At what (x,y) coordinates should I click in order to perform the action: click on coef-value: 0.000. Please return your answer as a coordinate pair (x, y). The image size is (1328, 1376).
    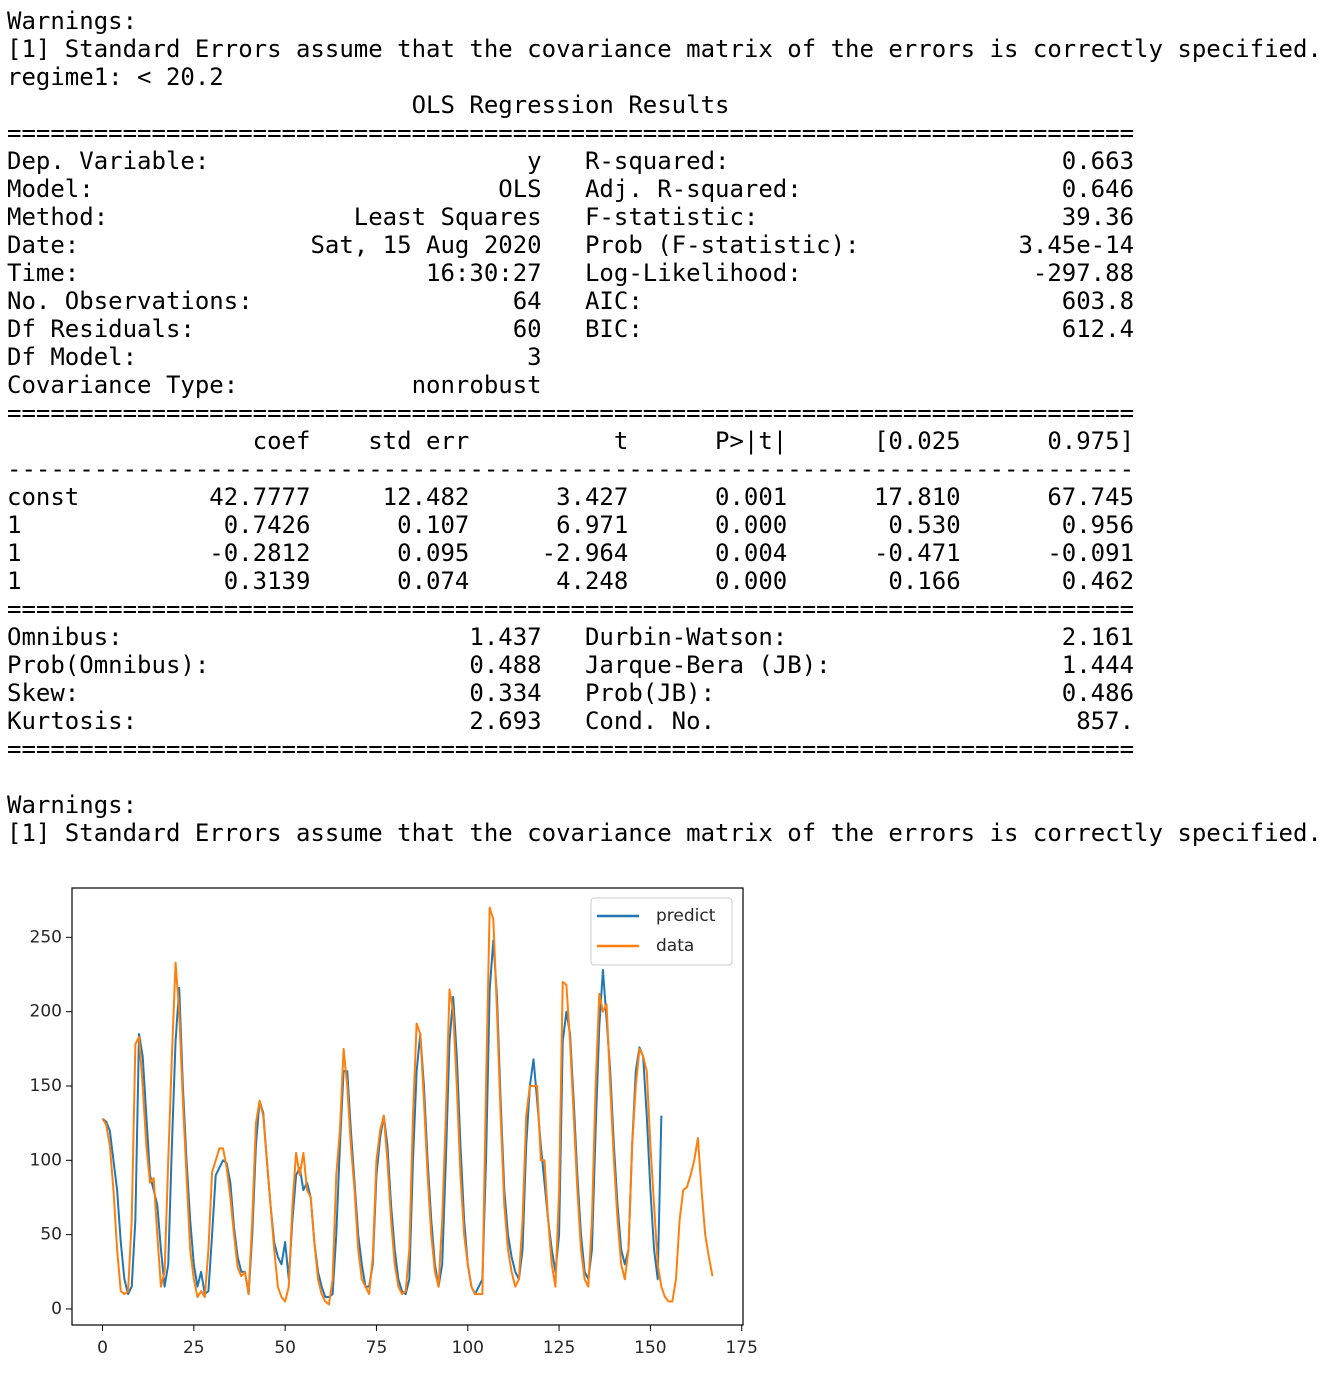
    Looking at the image, I should click on (751, 525).